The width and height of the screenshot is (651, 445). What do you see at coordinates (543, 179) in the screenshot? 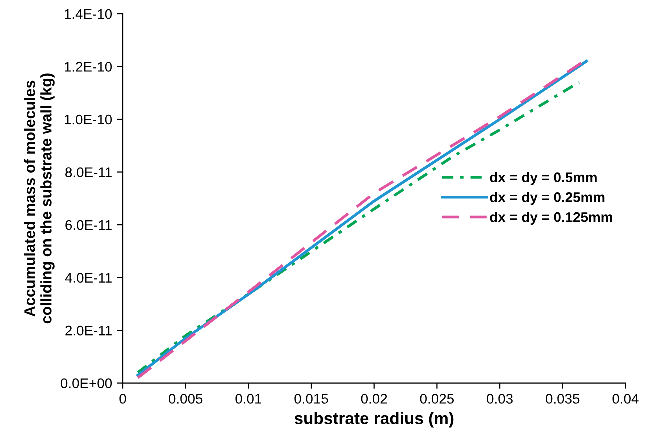
I see `legend-label: dx = dy = 0.5mm` at bounding box center [543, 179].